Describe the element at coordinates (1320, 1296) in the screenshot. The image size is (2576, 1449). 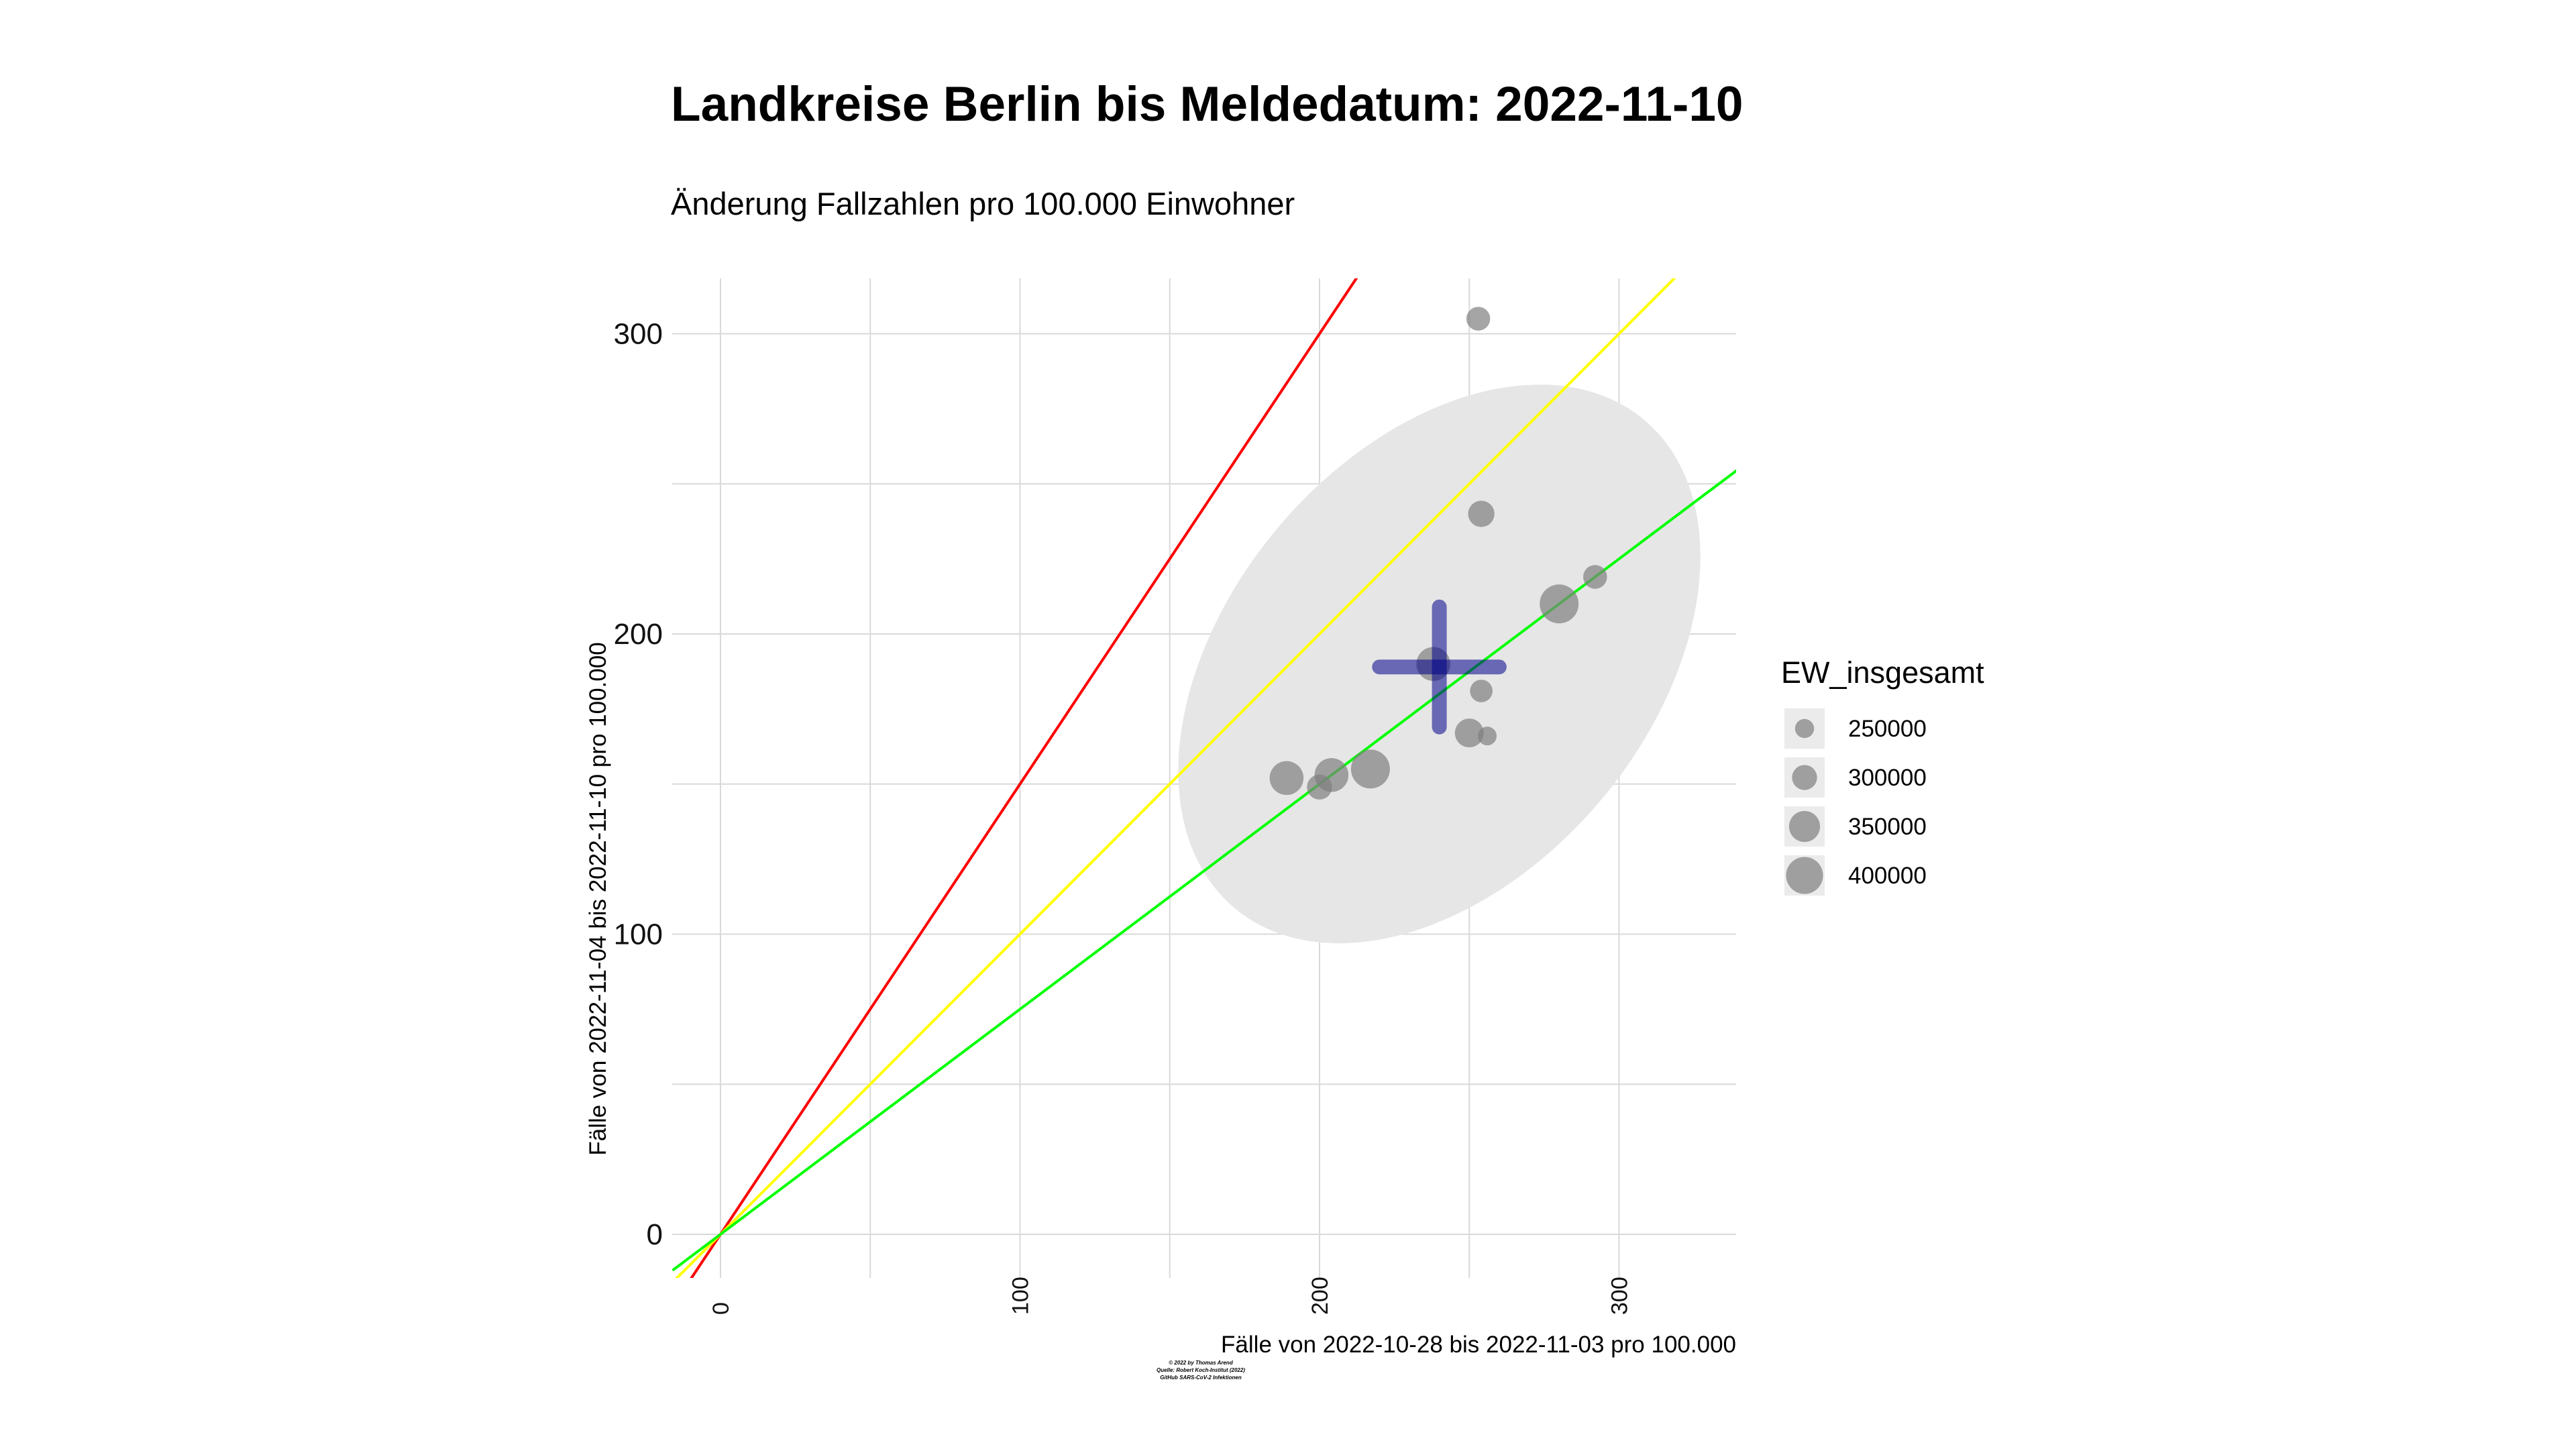
I see `x-tick-label-200: 200` at that location.